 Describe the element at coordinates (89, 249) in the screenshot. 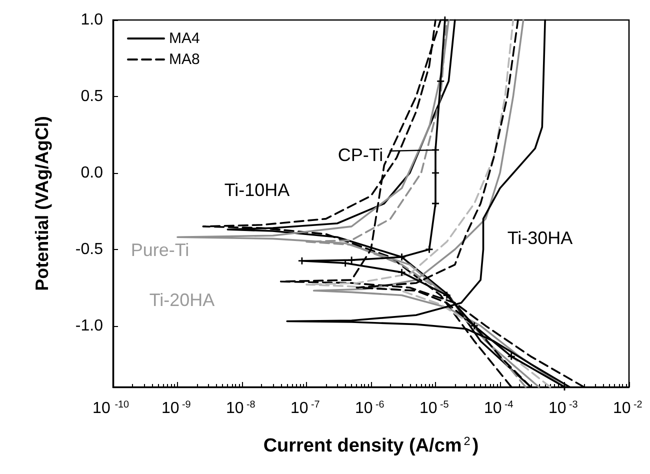

I see `y-tick-label: -0.5` at that location.